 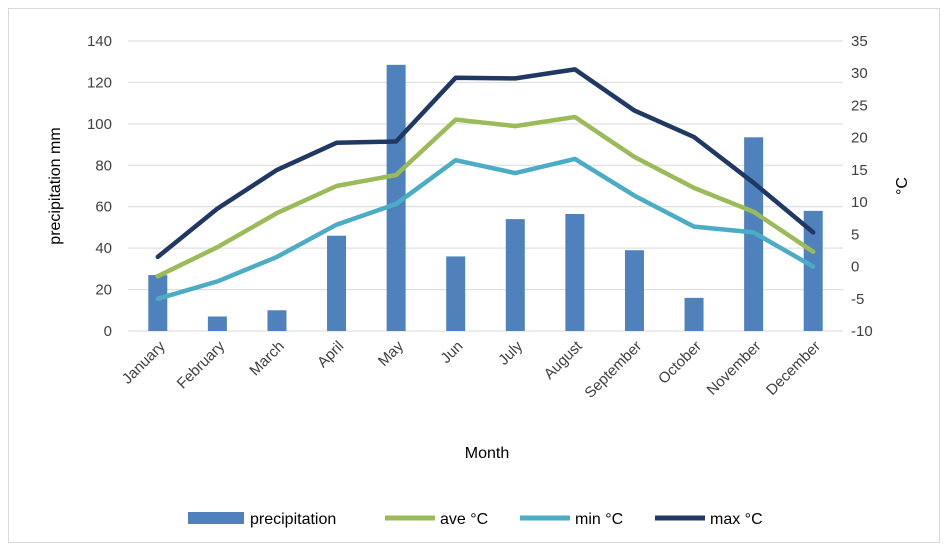 I want to click on x-tick-label: April, so click(x=330, y=354).